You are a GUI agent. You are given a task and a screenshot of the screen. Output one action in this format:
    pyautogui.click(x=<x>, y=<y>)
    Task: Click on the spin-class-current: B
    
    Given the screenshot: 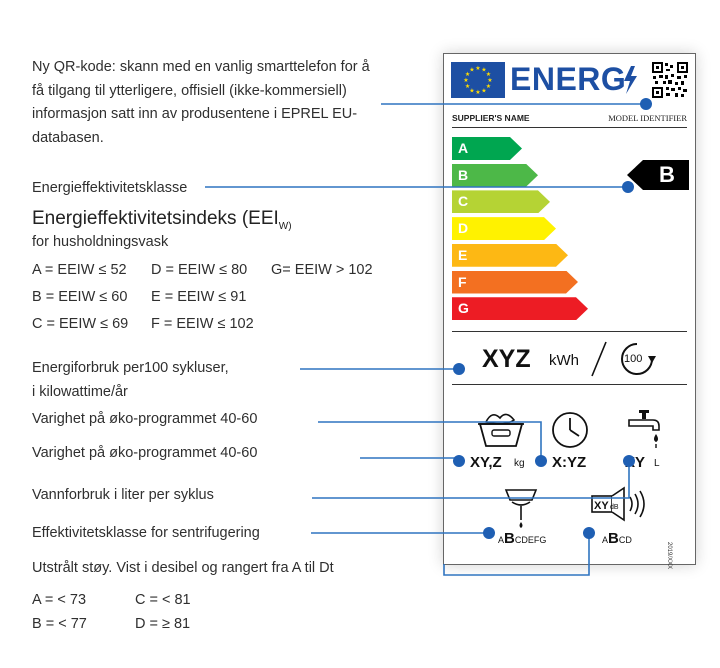 What is the action you would take?
    pyautogui.click(x=509, y=538)
    